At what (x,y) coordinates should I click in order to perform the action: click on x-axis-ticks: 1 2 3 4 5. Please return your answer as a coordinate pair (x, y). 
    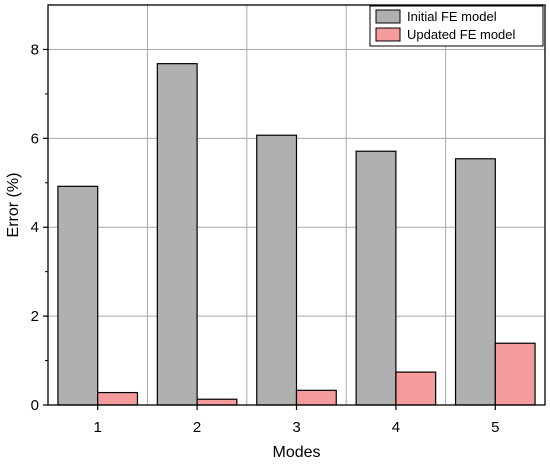
    Looking at the image, I should click on (296, 420).